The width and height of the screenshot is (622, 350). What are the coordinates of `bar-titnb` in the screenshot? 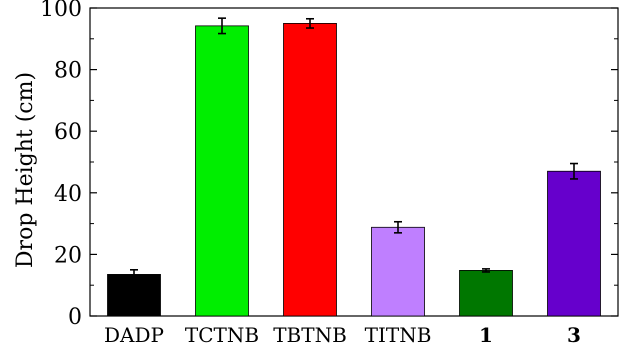 It's located at (398, 271).